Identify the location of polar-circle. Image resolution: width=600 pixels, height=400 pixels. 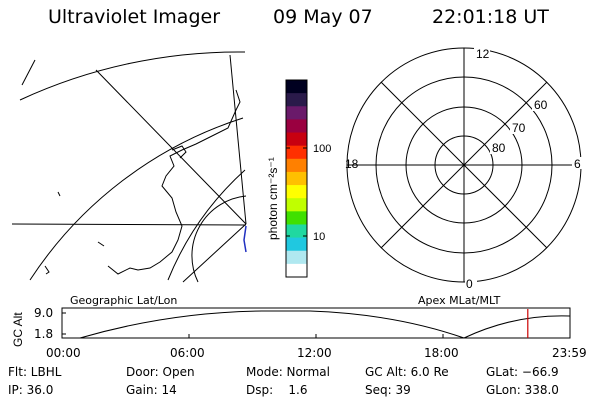
(219, 239).